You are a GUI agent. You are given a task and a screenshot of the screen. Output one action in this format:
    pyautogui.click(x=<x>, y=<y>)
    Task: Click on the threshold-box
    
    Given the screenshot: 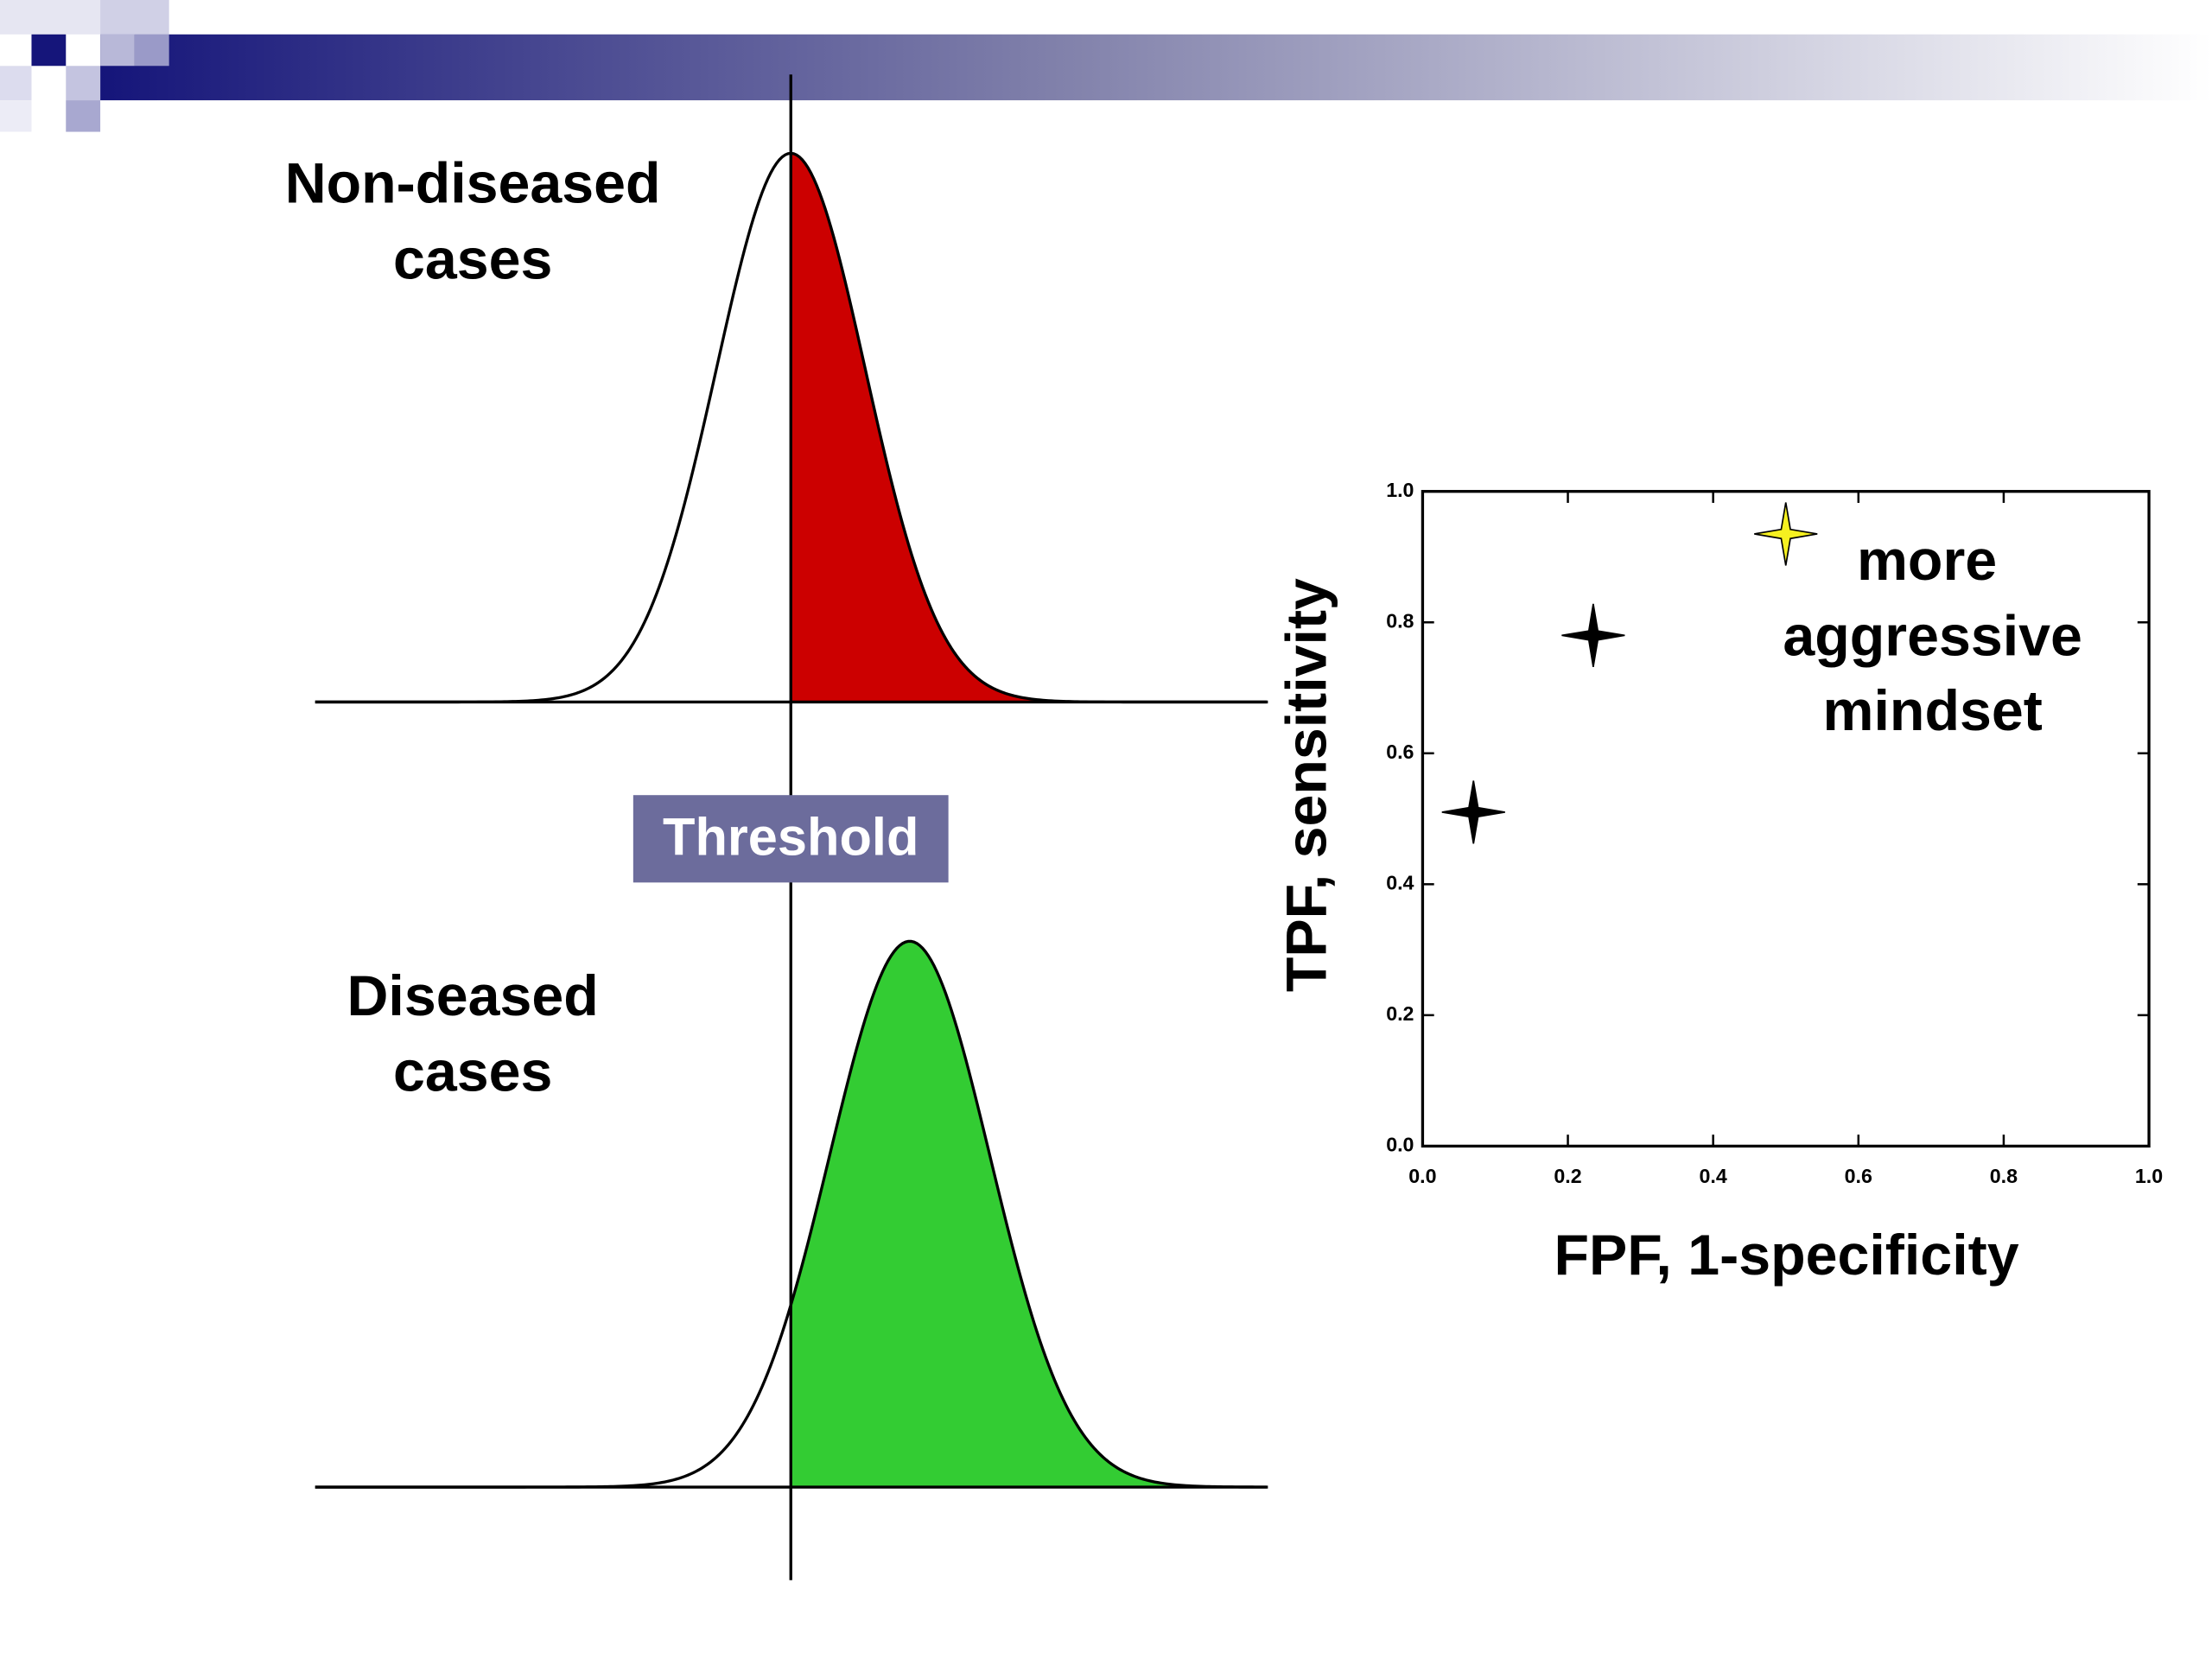 What is the action you would take?
    pyautogui.click(x=790, y=839)
    